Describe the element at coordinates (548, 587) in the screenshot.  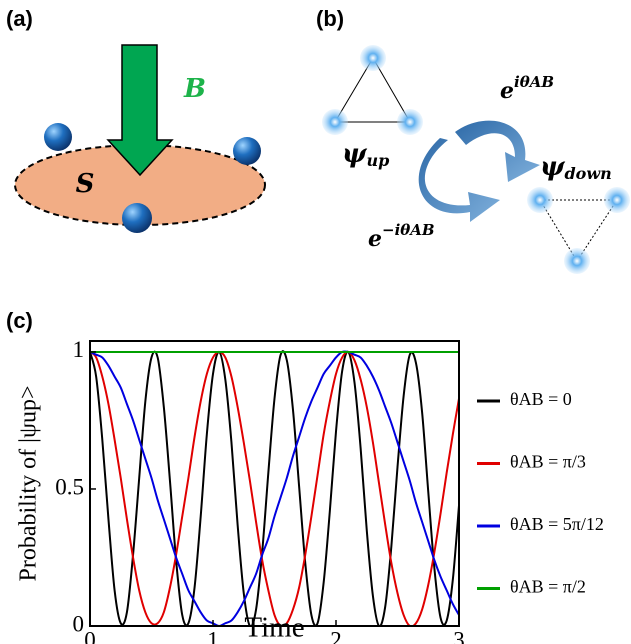
I see `legend-label: θAB = π/2` at that location.